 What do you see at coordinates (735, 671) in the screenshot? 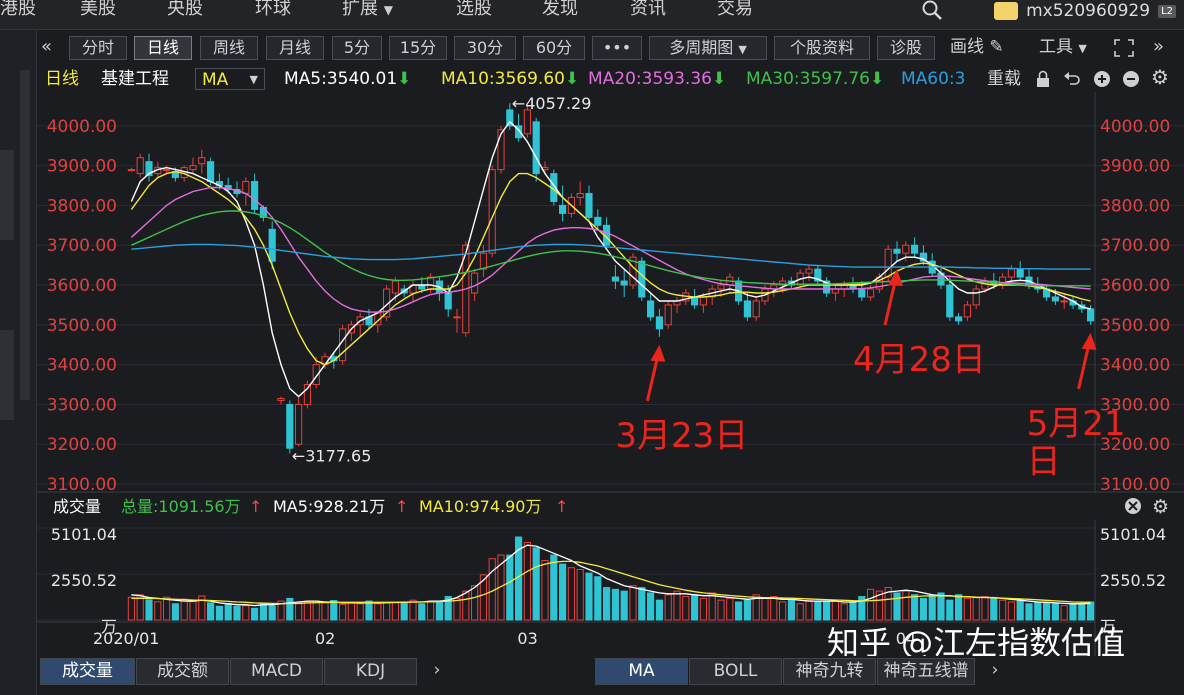
I see `tab-boll: BOLL` at bounding box center [735, 671].